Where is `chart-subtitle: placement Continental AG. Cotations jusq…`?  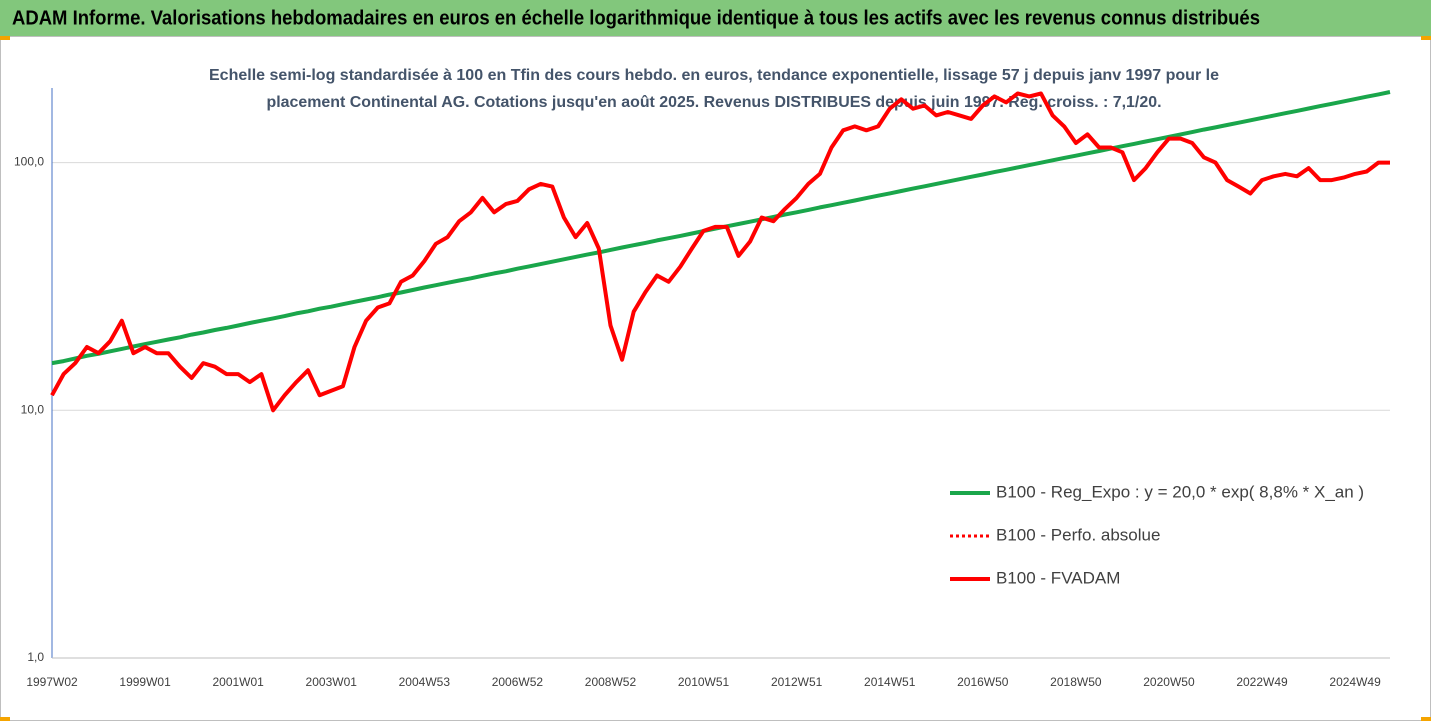 chart-subtitle: placement Continental AG. Cotations jusq… is located at coordinates (714, 102).